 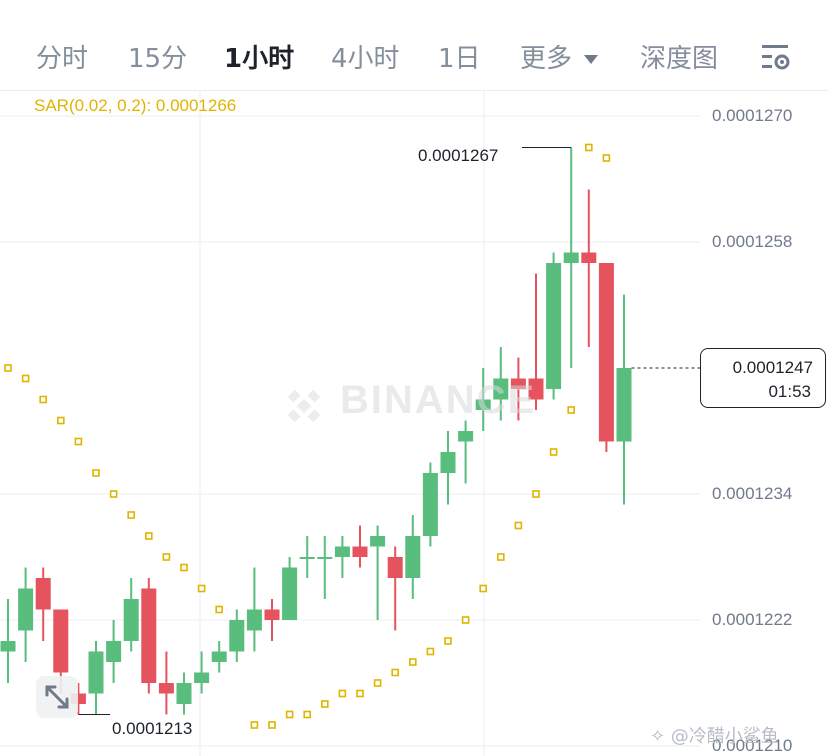 What do you see at coordinates (158, 59) in the screenshot?
I see `tab-15m: 15分` at bounding box center [158, 59].